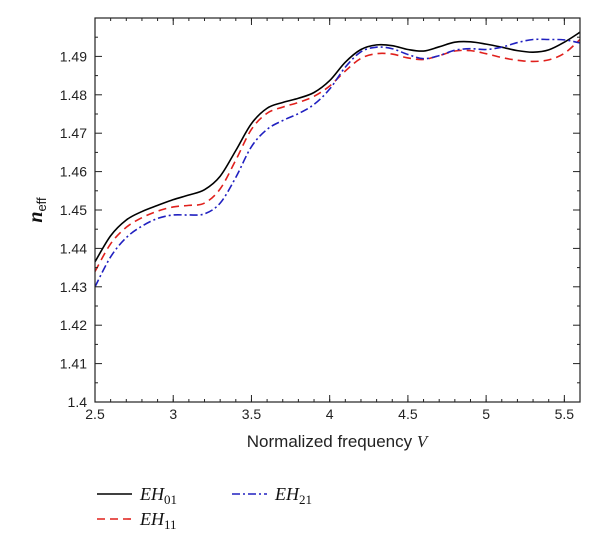  What do you see at coordinates (170, 524) in the screenshot?
I see `legend-label-sub: 11` at bounding box center [170, 524].